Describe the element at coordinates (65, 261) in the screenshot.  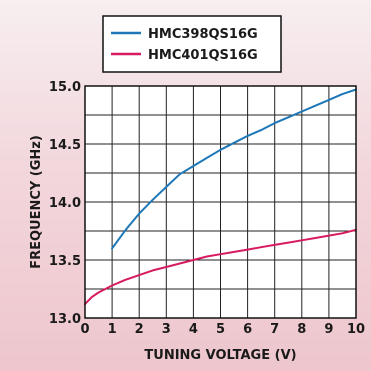
I see `y-tick-label: 13.5` at that location.